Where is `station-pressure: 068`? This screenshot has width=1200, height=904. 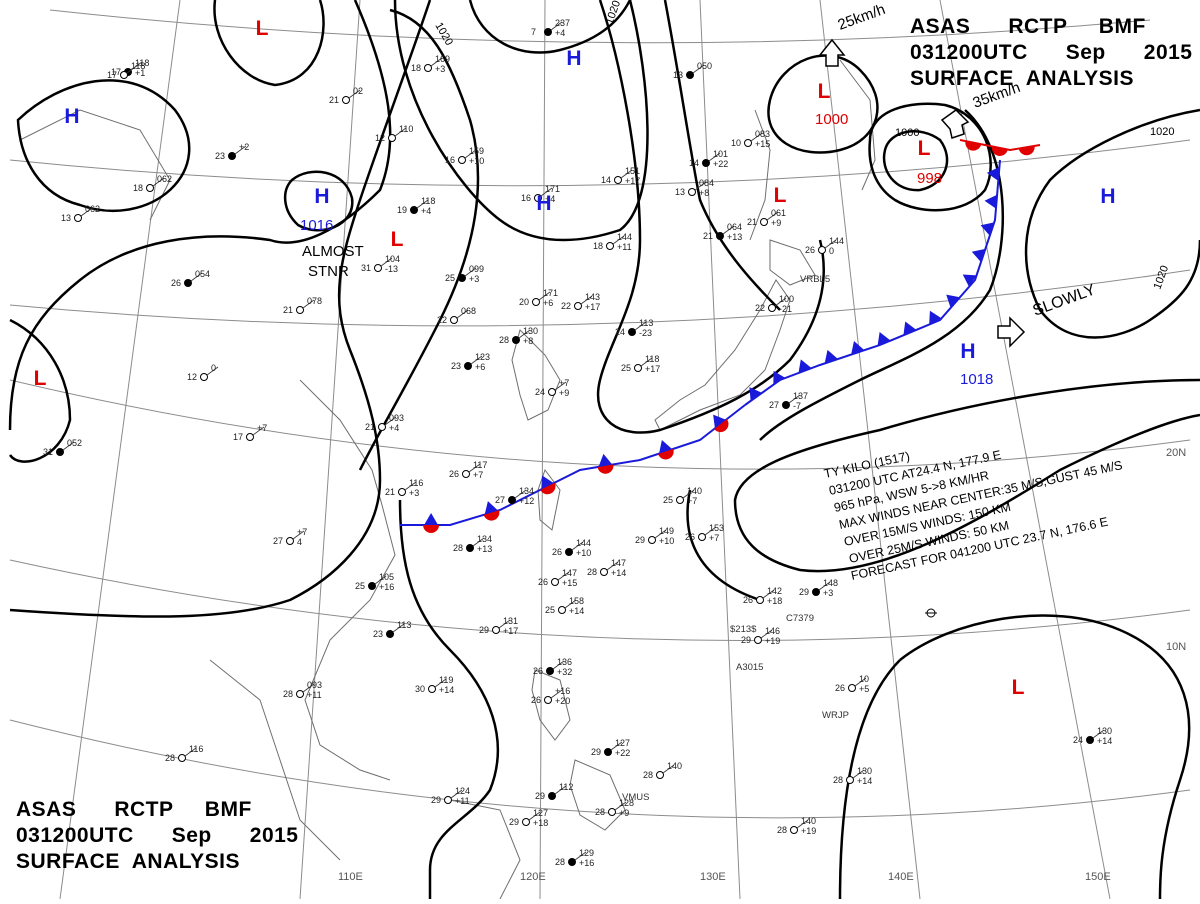 station-pressure: 068 is located at coordinates (468, 311).